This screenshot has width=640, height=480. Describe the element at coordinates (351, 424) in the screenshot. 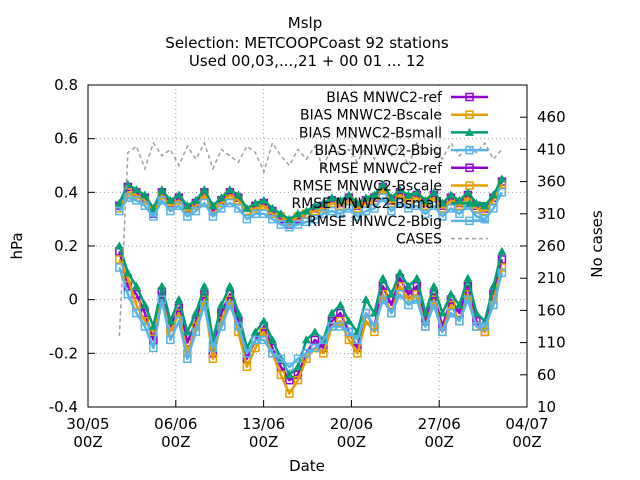

I see `x-tick-label: 20/06` at that location.